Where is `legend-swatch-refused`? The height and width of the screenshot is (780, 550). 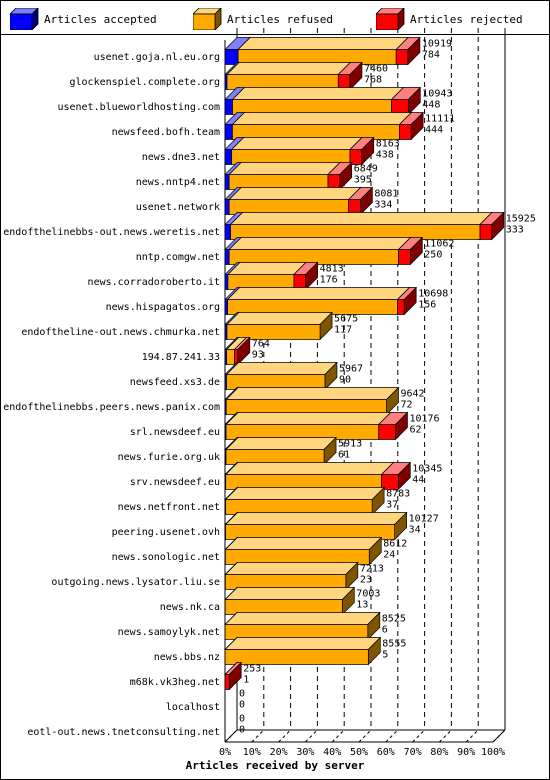 legend-swatch-refused is located at coordinates (207, 19).